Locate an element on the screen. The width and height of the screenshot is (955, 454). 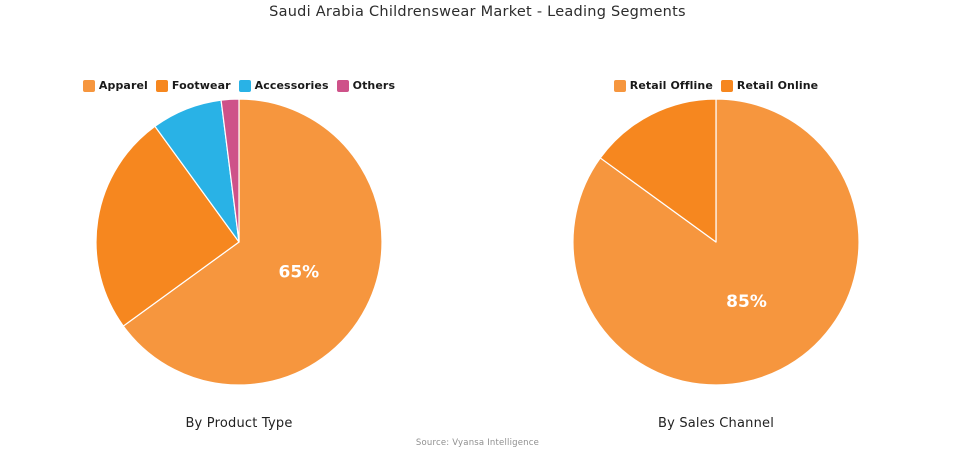
legend-item-footwear: Footwear is located at coordinates (193, 85).